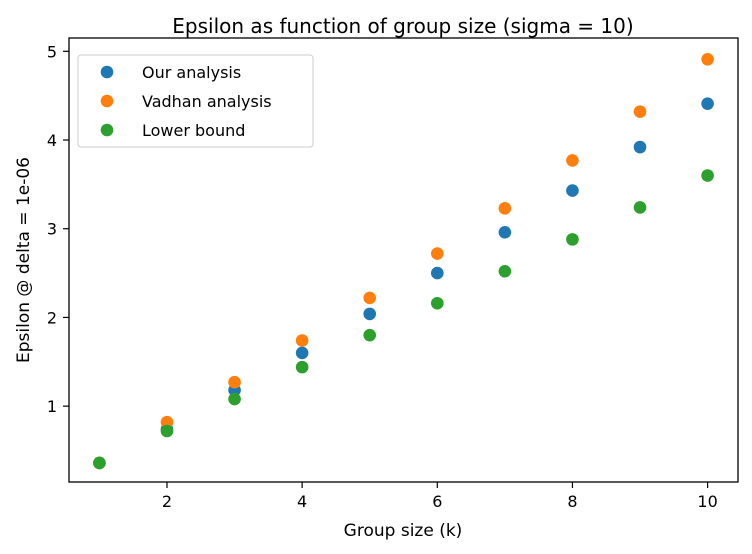  What do you see at coordinates (505, 232) in the screenshot?
I see `point-series-1-k7` at bounding box center [505, 232].